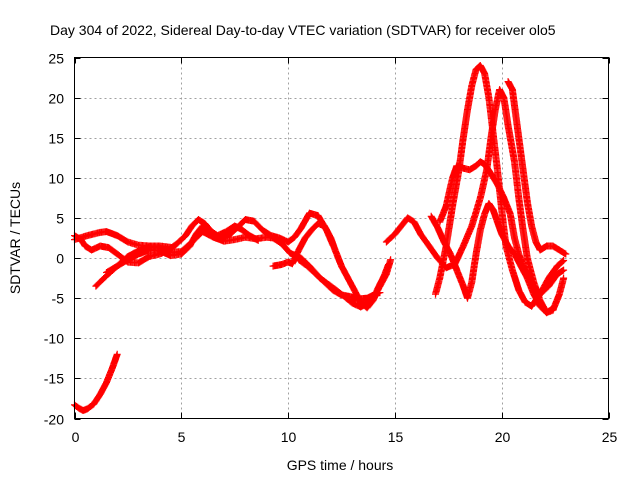 The image size is (640, 480). What do you see at coordinates (182, 249) in the screenshot?
I see `series-track-e` at bounding box center [182, 249].